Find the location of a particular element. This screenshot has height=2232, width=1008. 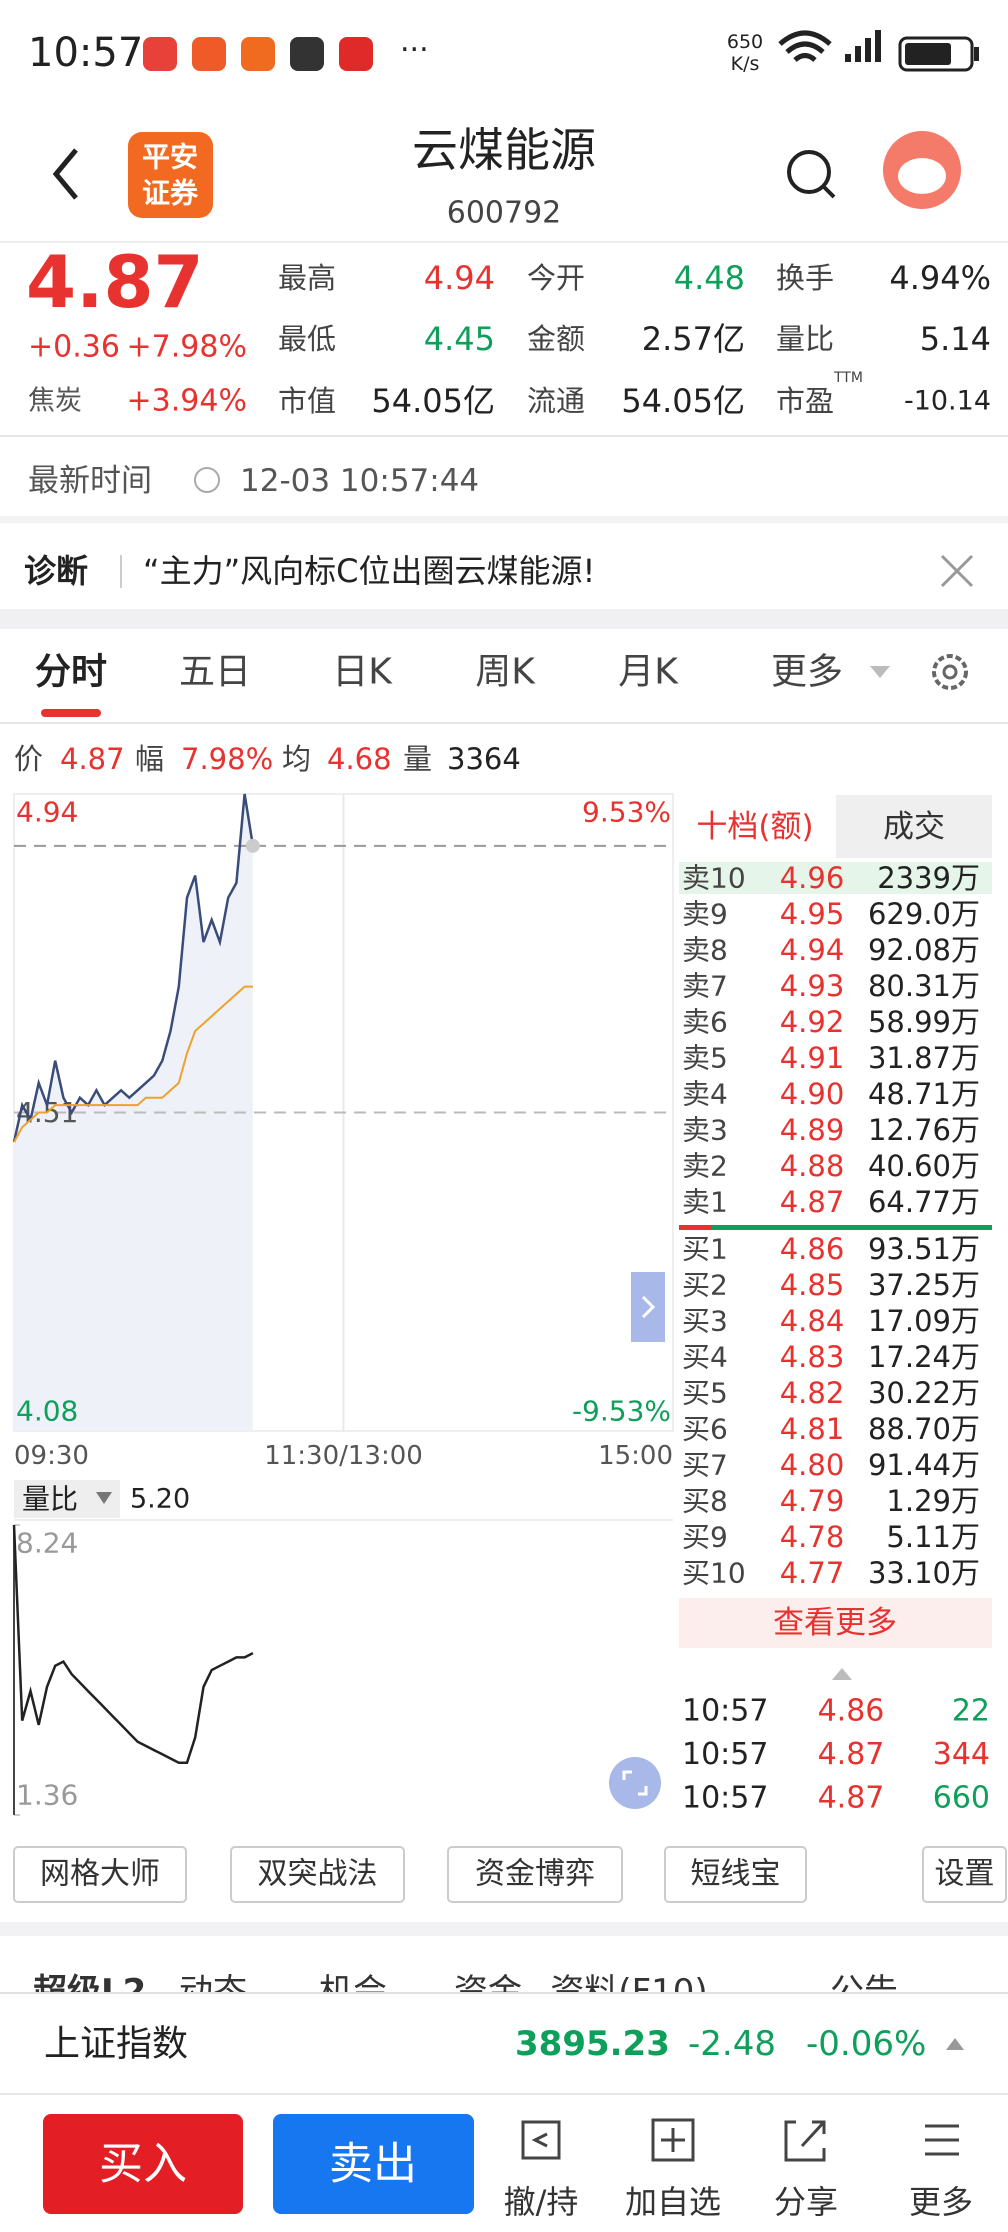

wifi-icon is located at coordinates (805, 46).